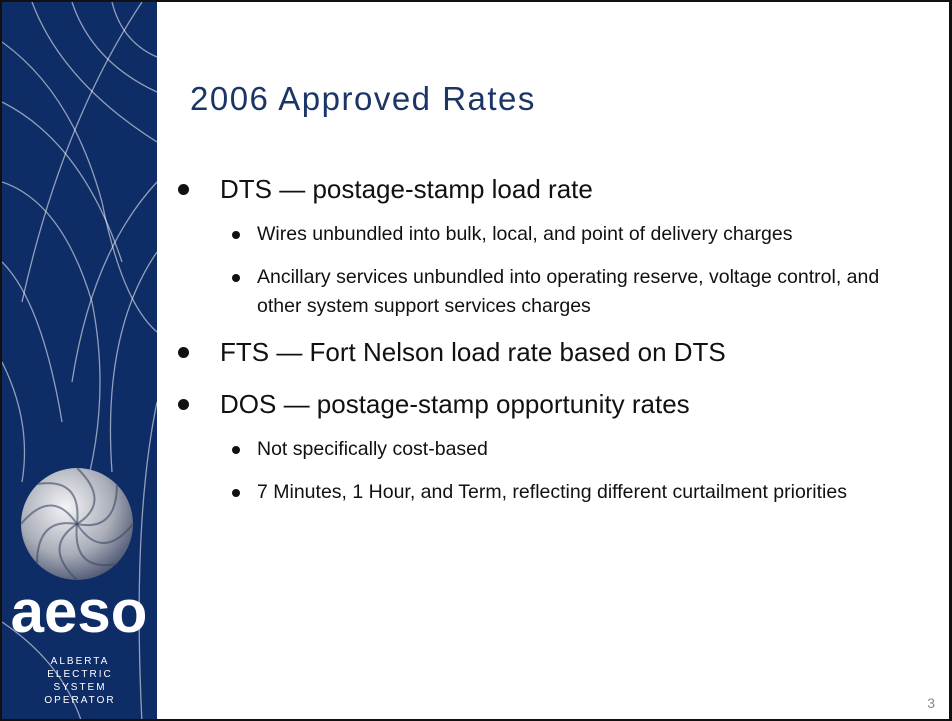 The height and width of the screenshot is (721, 952). I want to click on slide-title: 2006 Approved Rates, so click(363, 98).